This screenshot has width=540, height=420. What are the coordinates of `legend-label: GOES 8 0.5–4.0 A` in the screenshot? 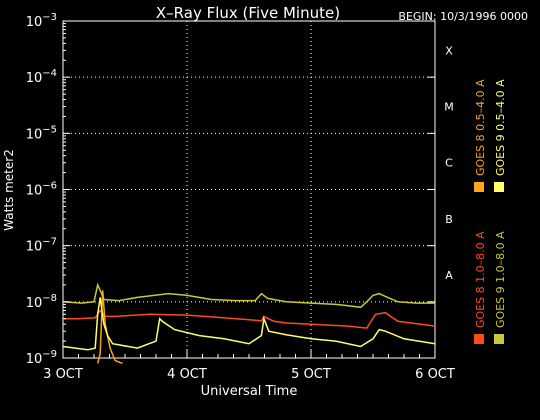 It's located at (480, 127).